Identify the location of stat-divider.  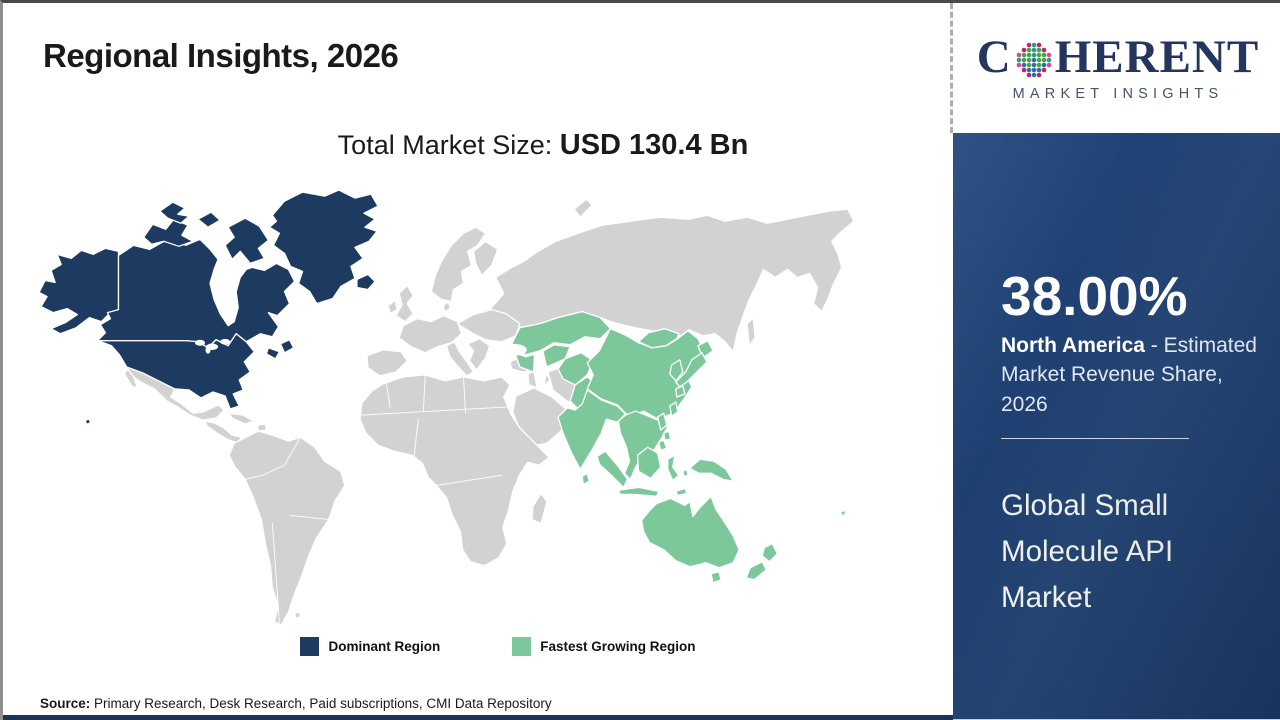
(1095, 439).